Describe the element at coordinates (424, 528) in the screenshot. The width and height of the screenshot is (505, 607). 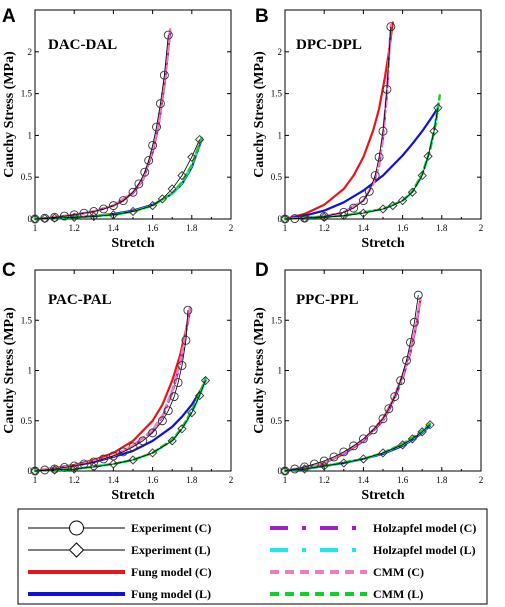
I see `legend-label: Holzapfel model (C)` at that location.